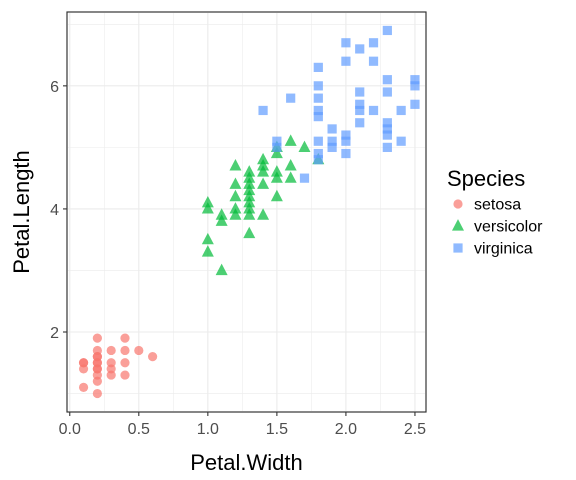 The height and width of the screenshot is (480, 576). I want to click on y-tick-label: 2, so click(54, 333).